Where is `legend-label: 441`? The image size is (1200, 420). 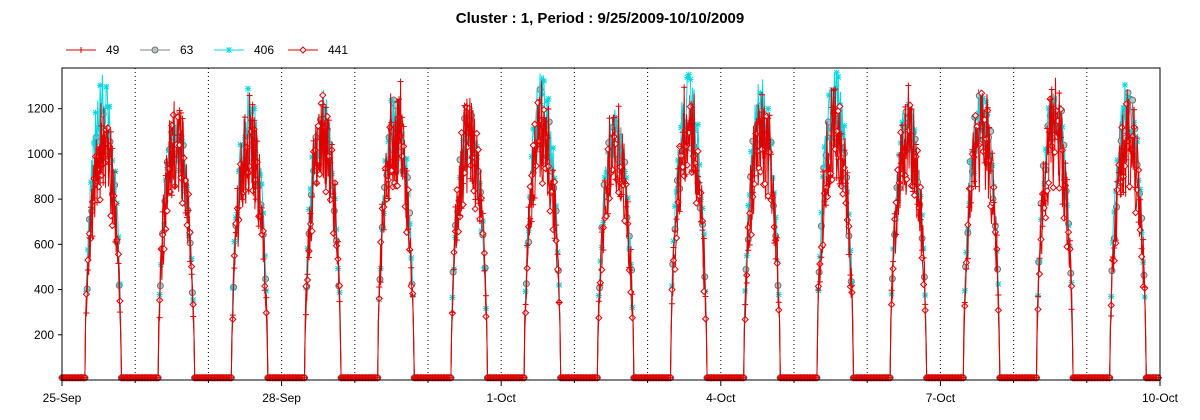 legend-label: 441 is located at coordinates (338, 50).